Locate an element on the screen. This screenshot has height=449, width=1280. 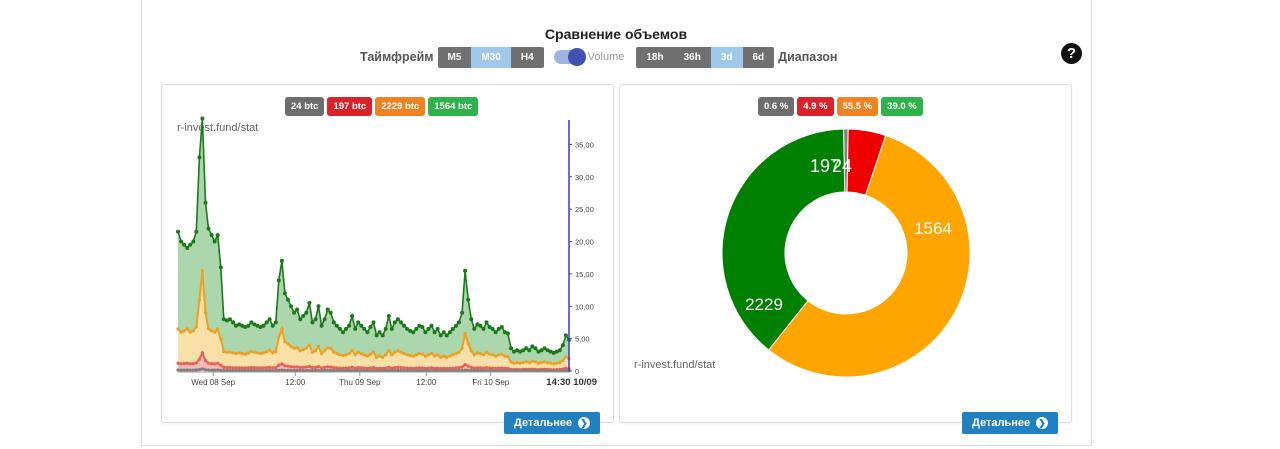
range-6d-button: 6d is located at coordinates (758, 57).